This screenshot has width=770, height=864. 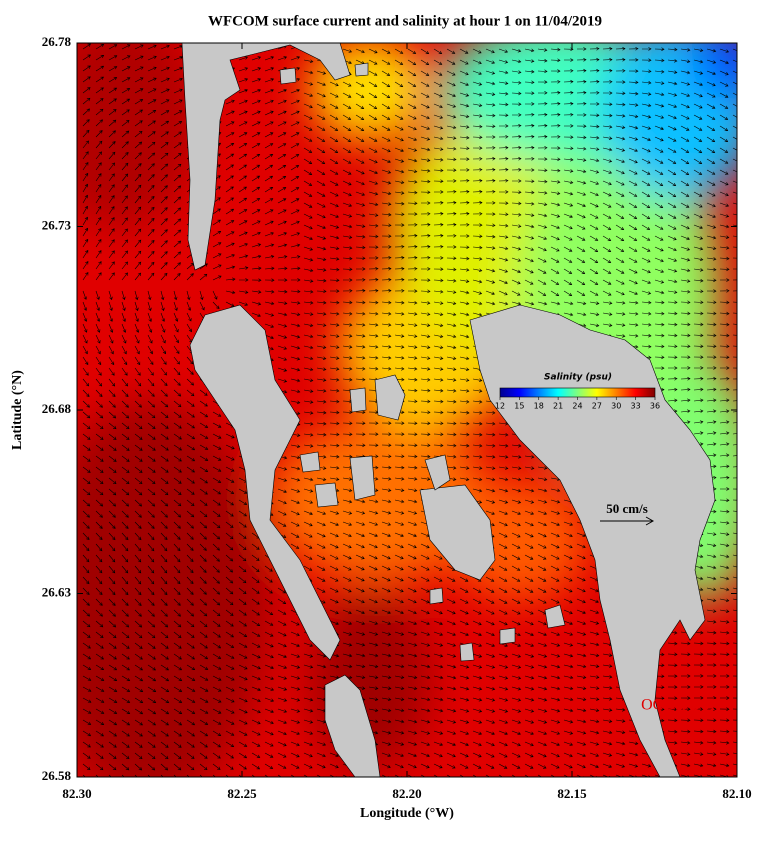 What do you see at coordinates (572, 793) in the screenshot?
I see `x-tick-label: 82.15` at bounding box center [572, 793].